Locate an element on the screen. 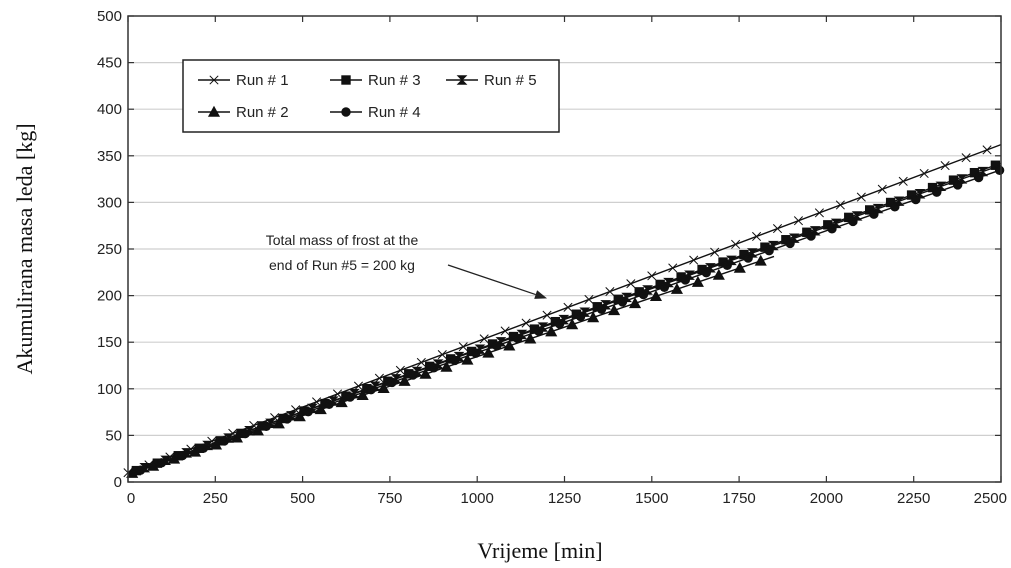 The height and width of the screenshot is (568, 1011). x-tick-label: 2250 is located at coordinates (913, 498).